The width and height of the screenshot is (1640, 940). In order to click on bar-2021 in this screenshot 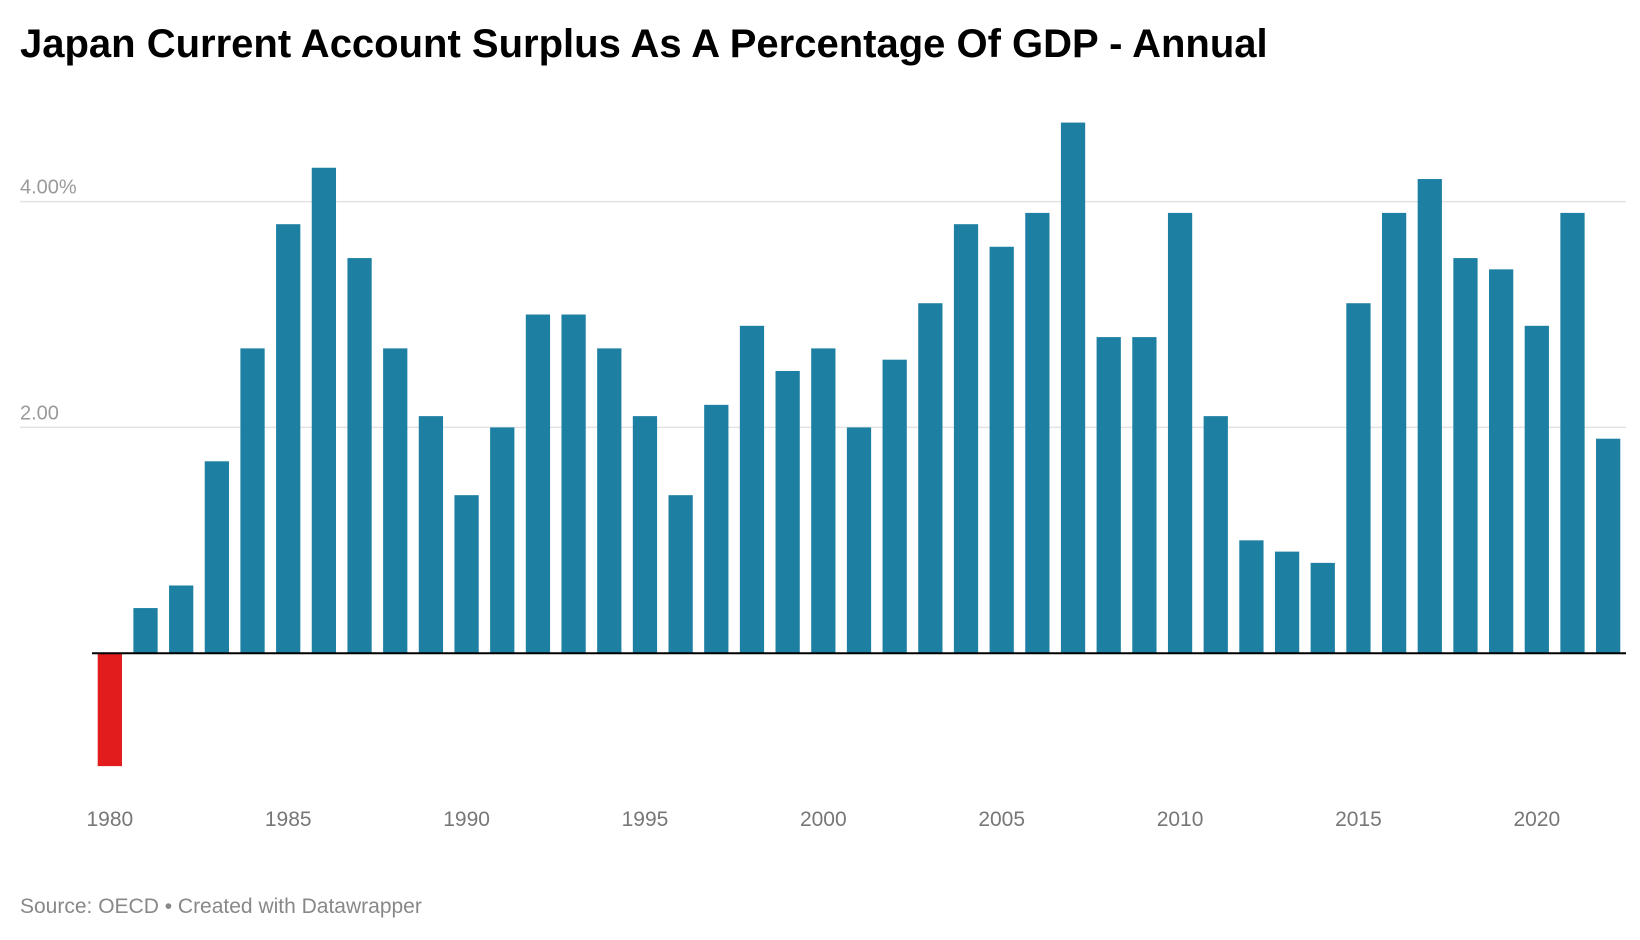, I will do `click(1572, 433)`.